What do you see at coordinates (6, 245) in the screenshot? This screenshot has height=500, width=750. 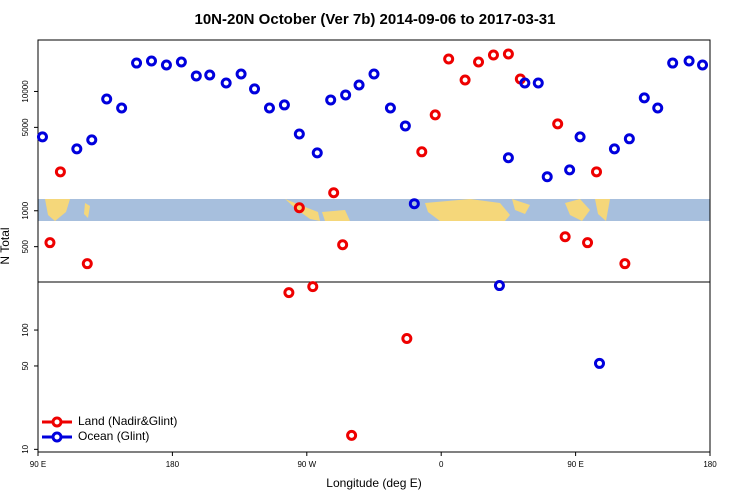 I see `y-axis-label: N Total` at bounding box center [6, 245].